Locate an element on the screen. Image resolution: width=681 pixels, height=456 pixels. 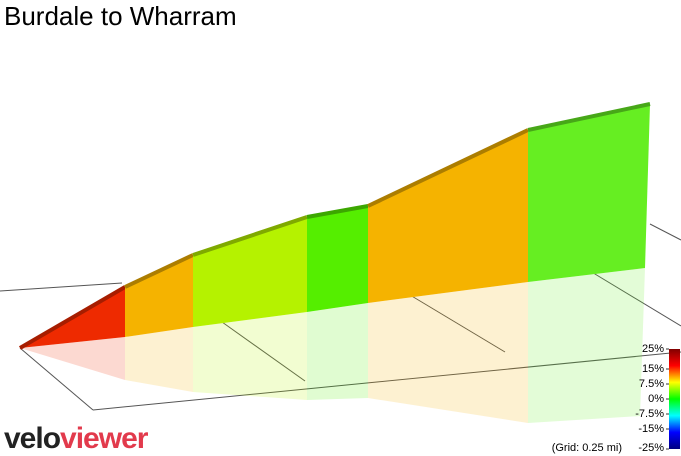
colorbar-tick-label: 15% is located at coordinates (653, 369).